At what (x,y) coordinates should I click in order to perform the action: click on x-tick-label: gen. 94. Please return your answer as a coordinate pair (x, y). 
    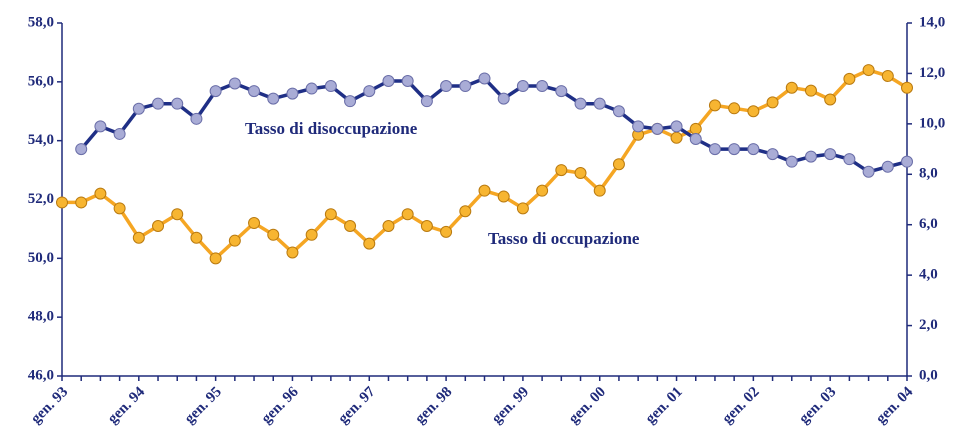
    Looking at the image, I should click on (126, 405).